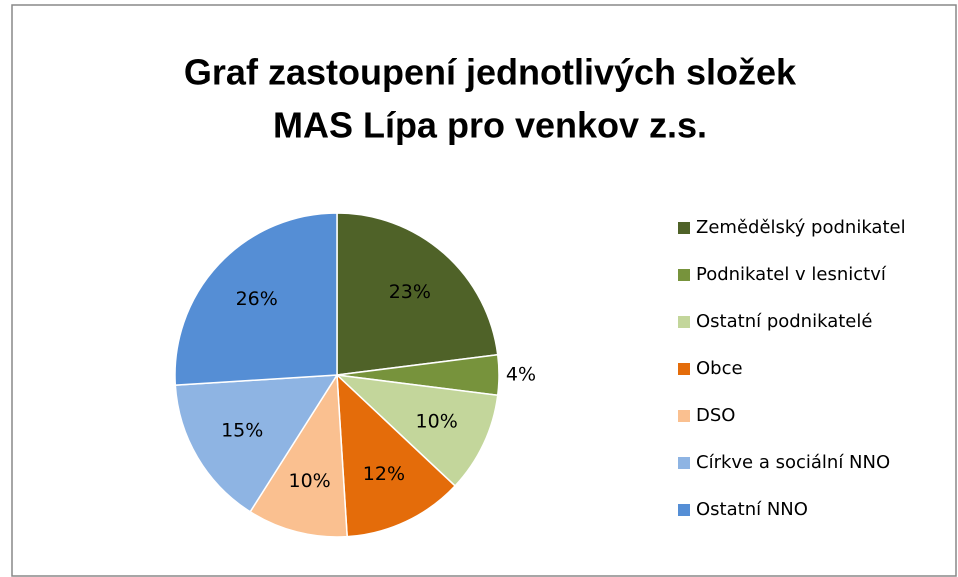 This screenshot has height=577, width=958. I want to click on legend-label: Obce, so click(719, 368).